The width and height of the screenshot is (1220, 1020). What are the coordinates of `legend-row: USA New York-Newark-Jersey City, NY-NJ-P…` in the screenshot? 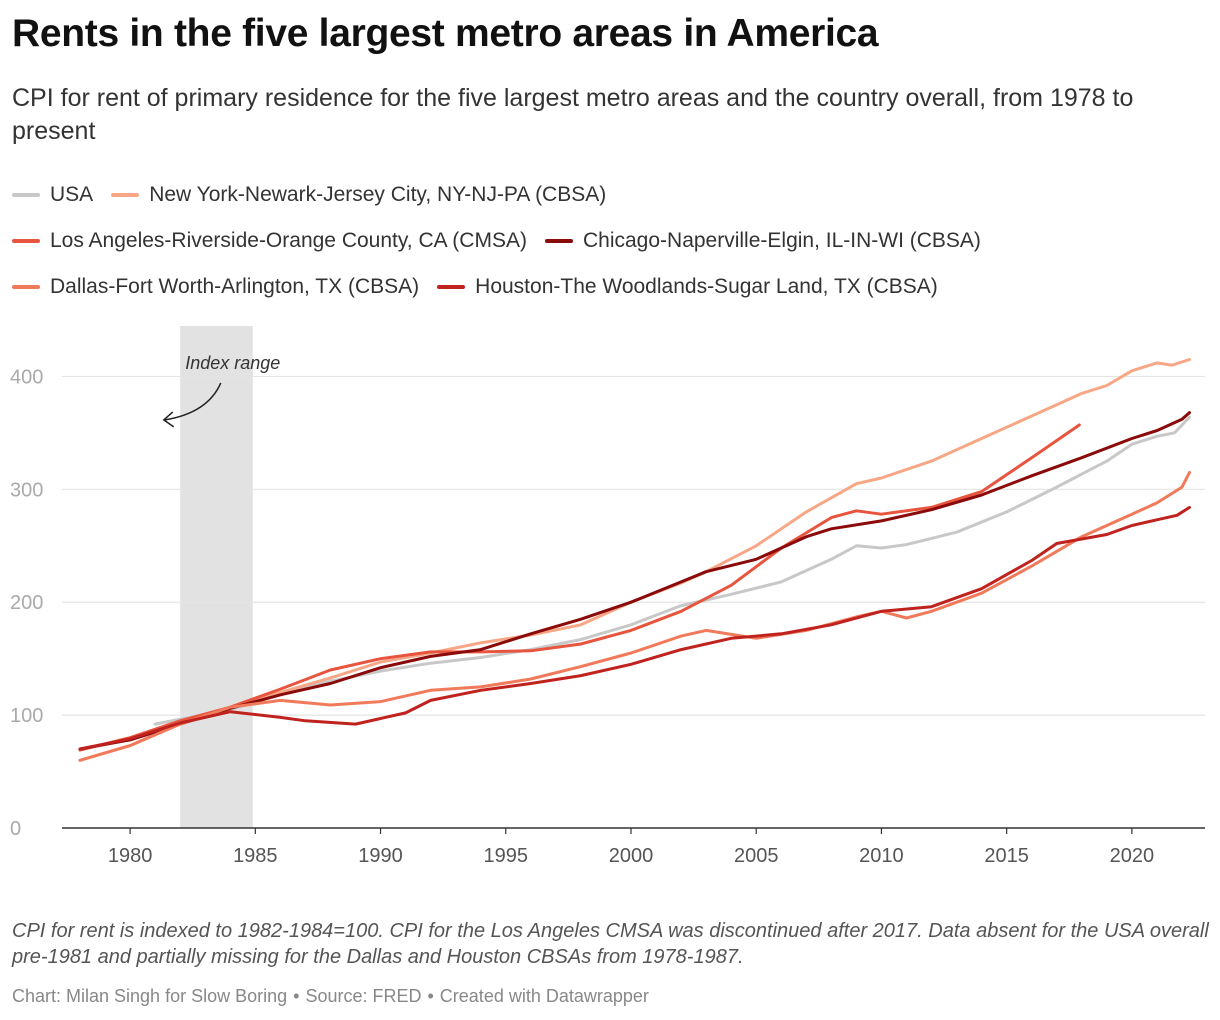 It's located at (612, 195).